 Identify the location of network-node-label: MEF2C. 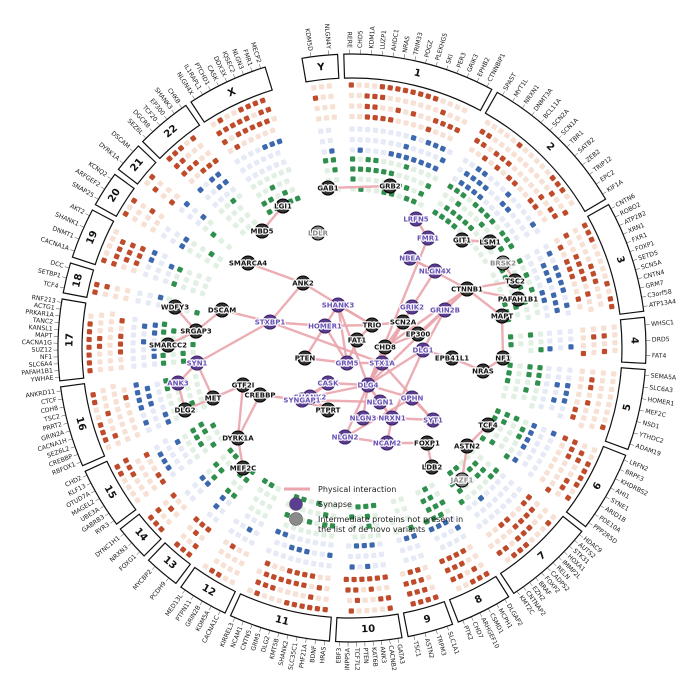
(243, 469).